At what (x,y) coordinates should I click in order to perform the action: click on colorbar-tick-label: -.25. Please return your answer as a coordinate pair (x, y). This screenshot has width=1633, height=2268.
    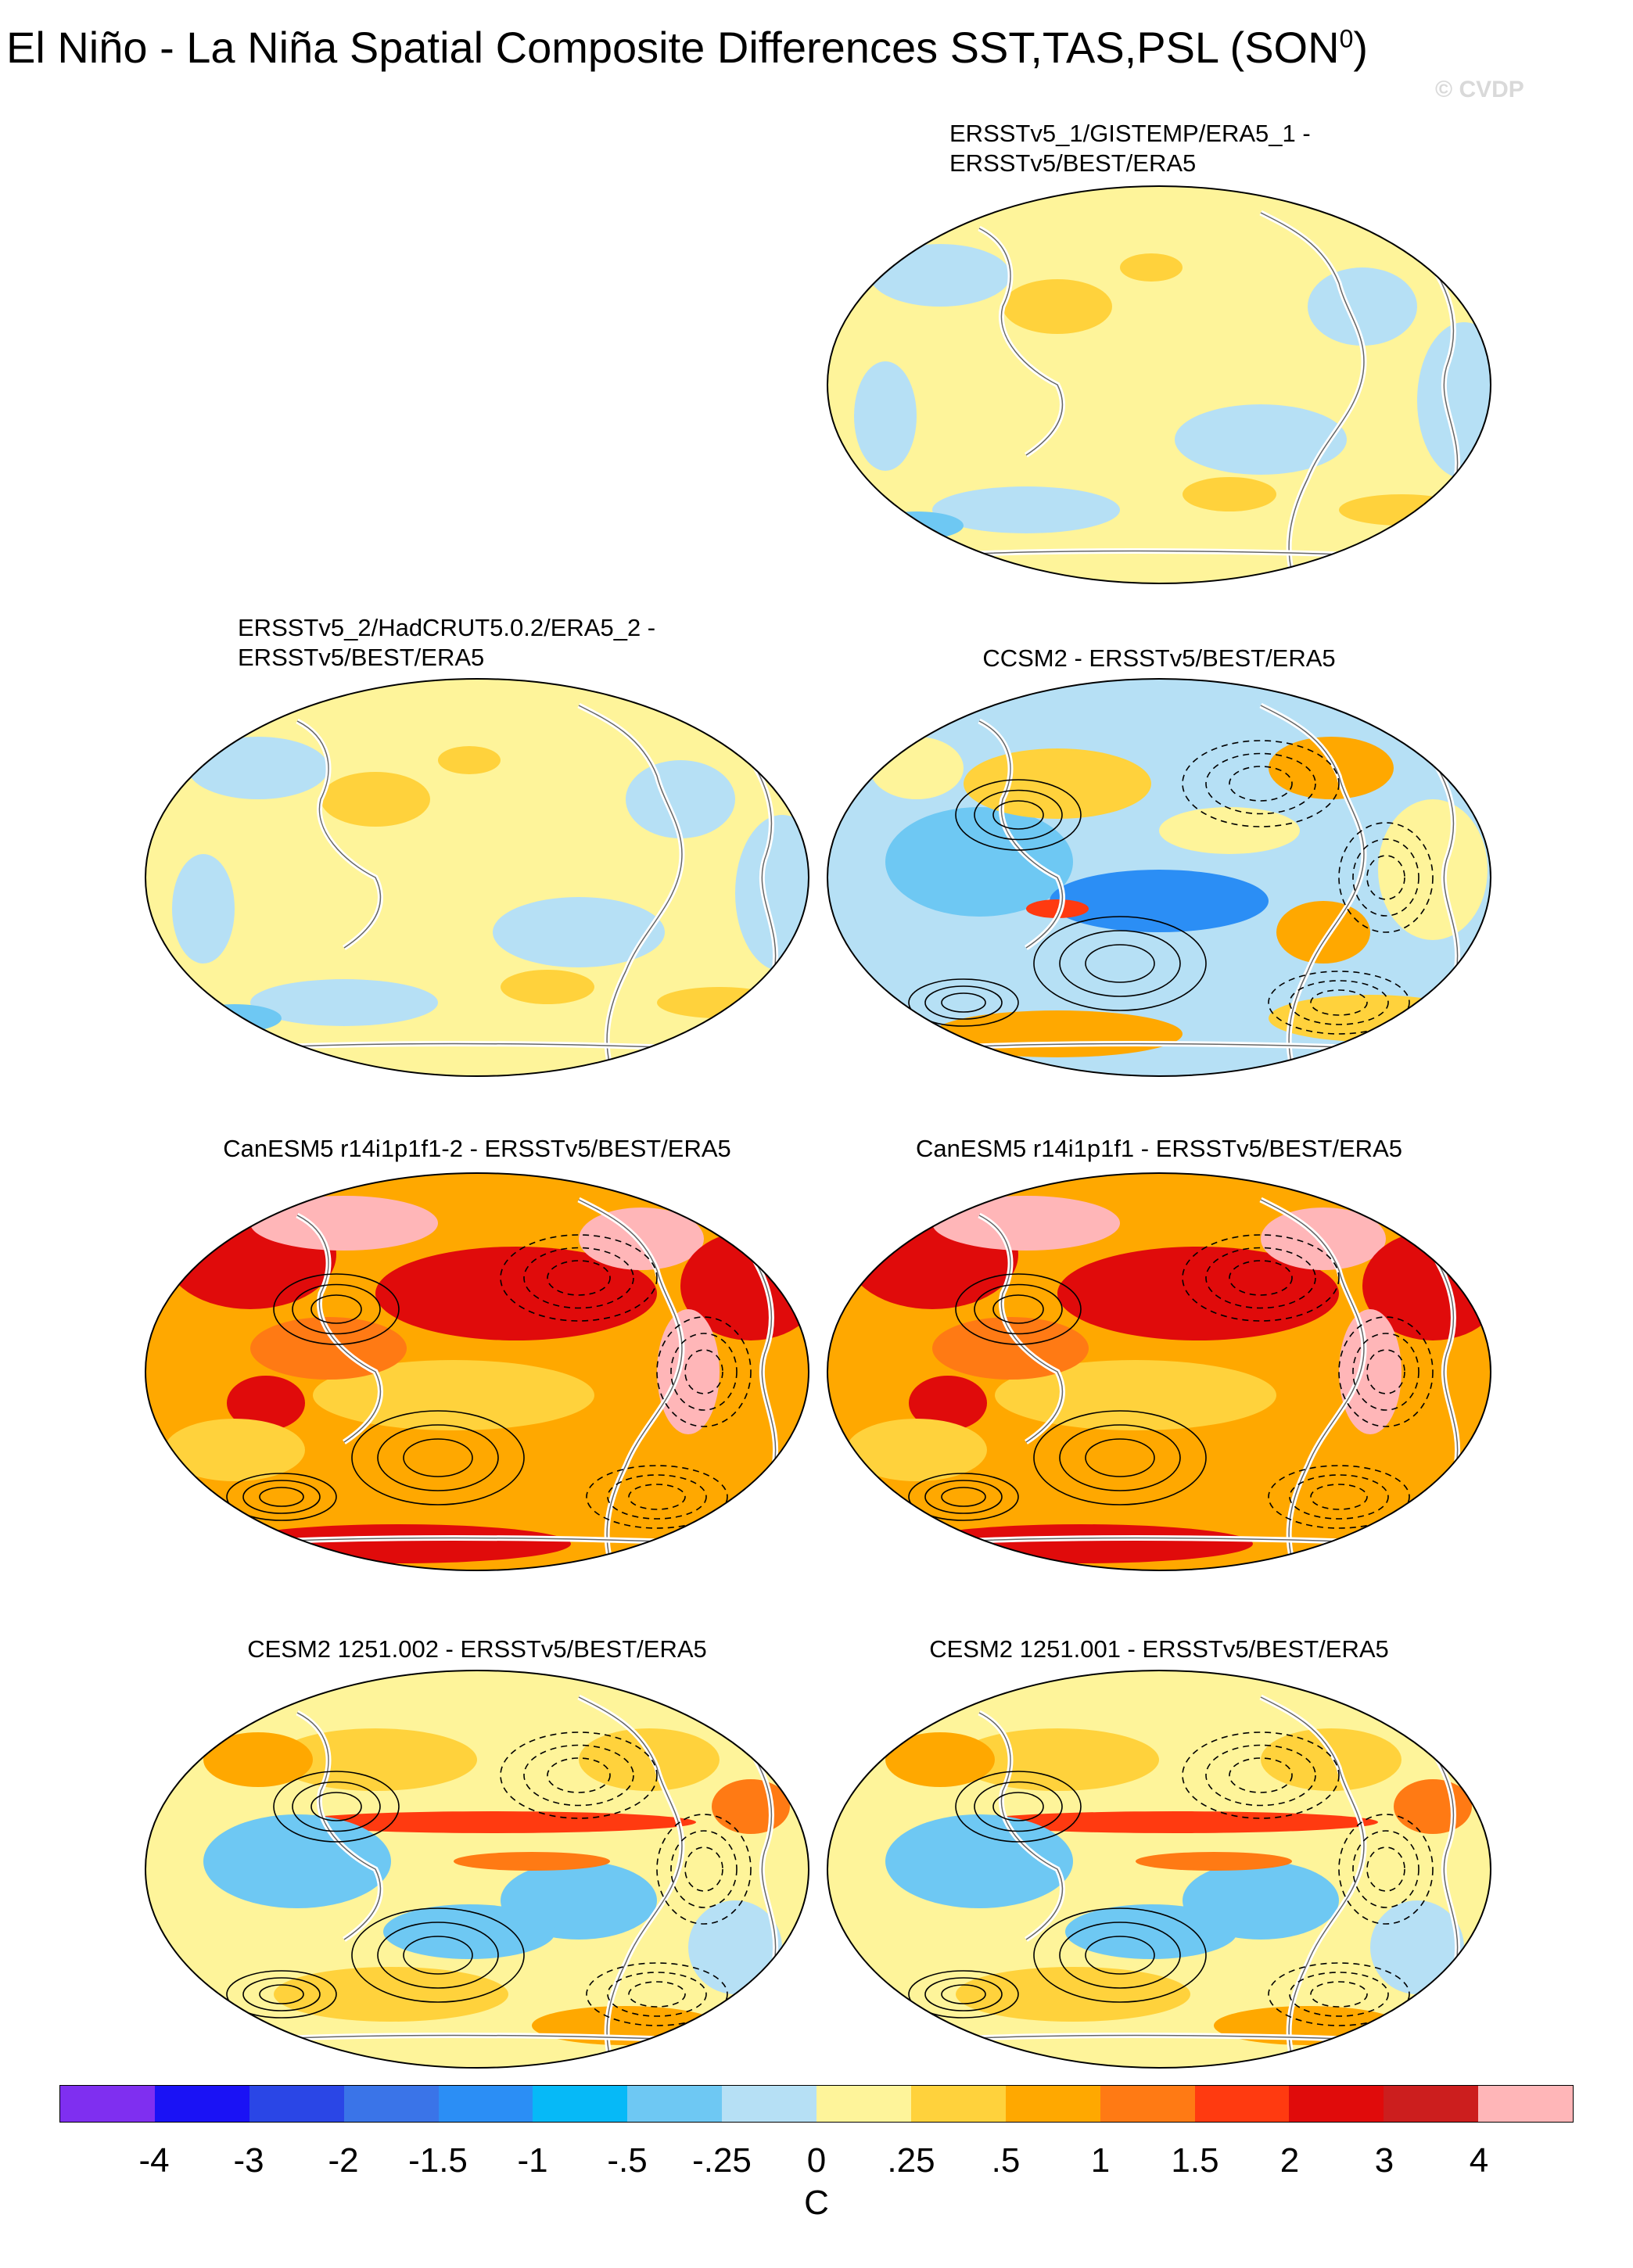
    Looking at the image, I should click on (722, 2160).